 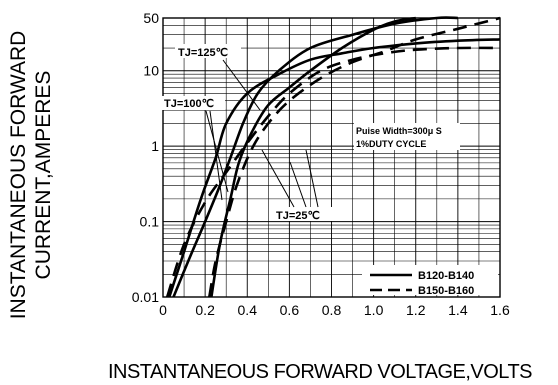 What do you see at coordinates (374, 310) in the screenshot?
I see `x-tick-label: 1.0` at bounding box center [374, 310].